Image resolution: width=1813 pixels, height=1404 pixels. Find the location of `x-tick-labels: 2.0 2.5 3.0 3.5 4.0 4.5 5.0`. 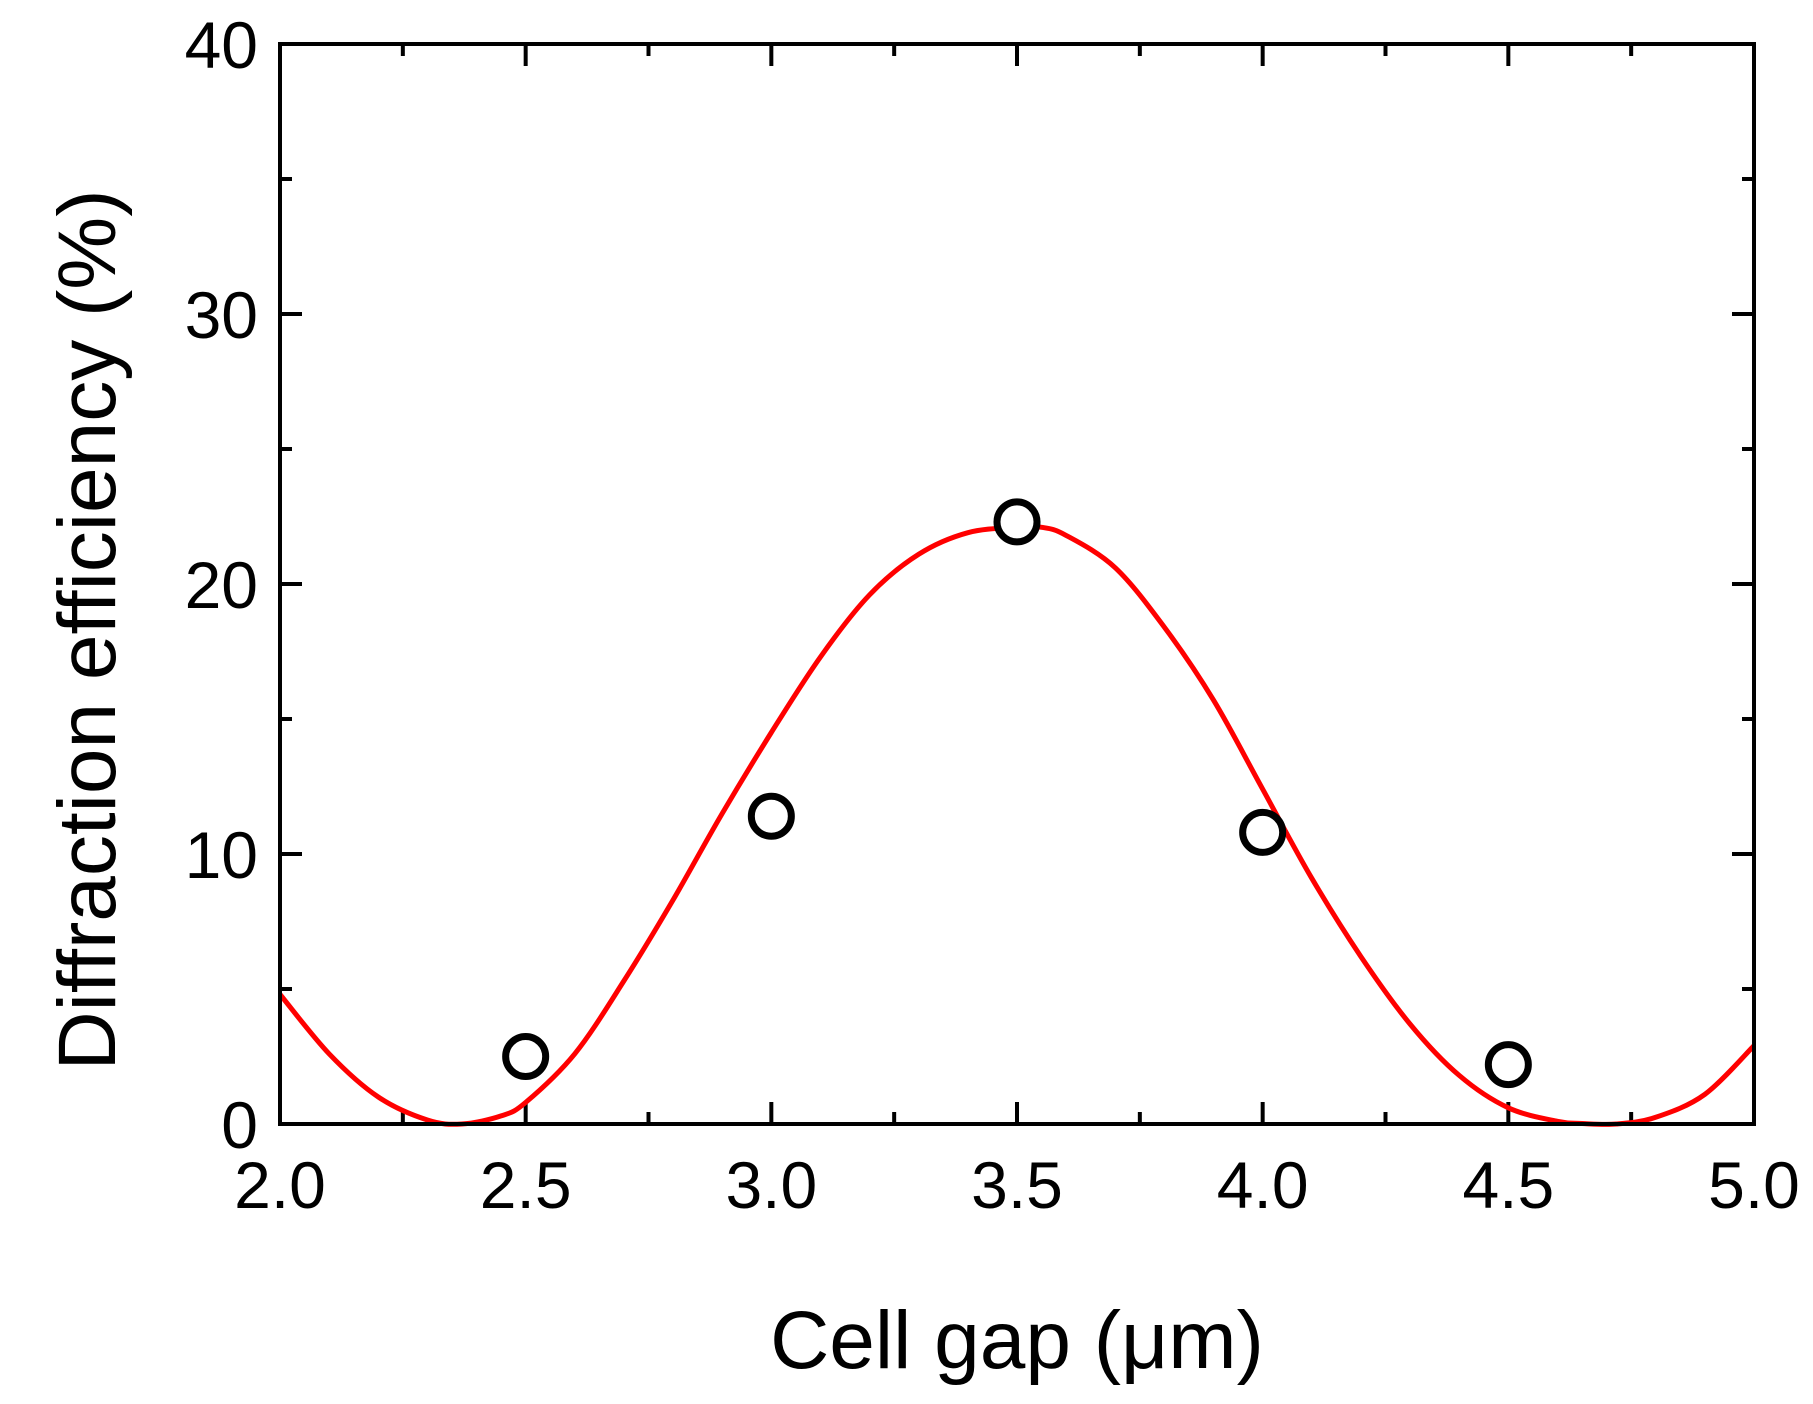

x-tick-labels: 2.0 2.5 3.0 3.5 4.0 4.5 5.0 is located at coordinates (1017, 1185).